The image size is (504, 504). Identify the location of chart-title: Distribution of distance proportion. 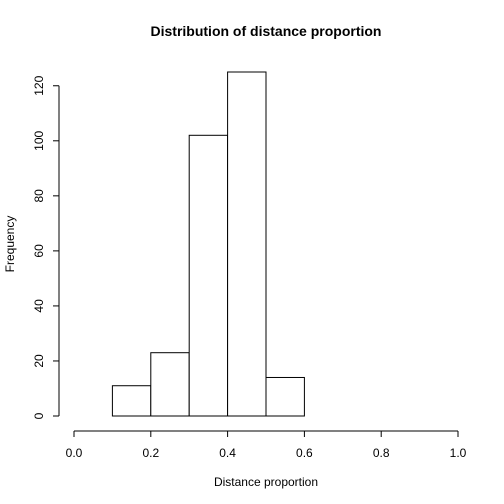
(266, 31).